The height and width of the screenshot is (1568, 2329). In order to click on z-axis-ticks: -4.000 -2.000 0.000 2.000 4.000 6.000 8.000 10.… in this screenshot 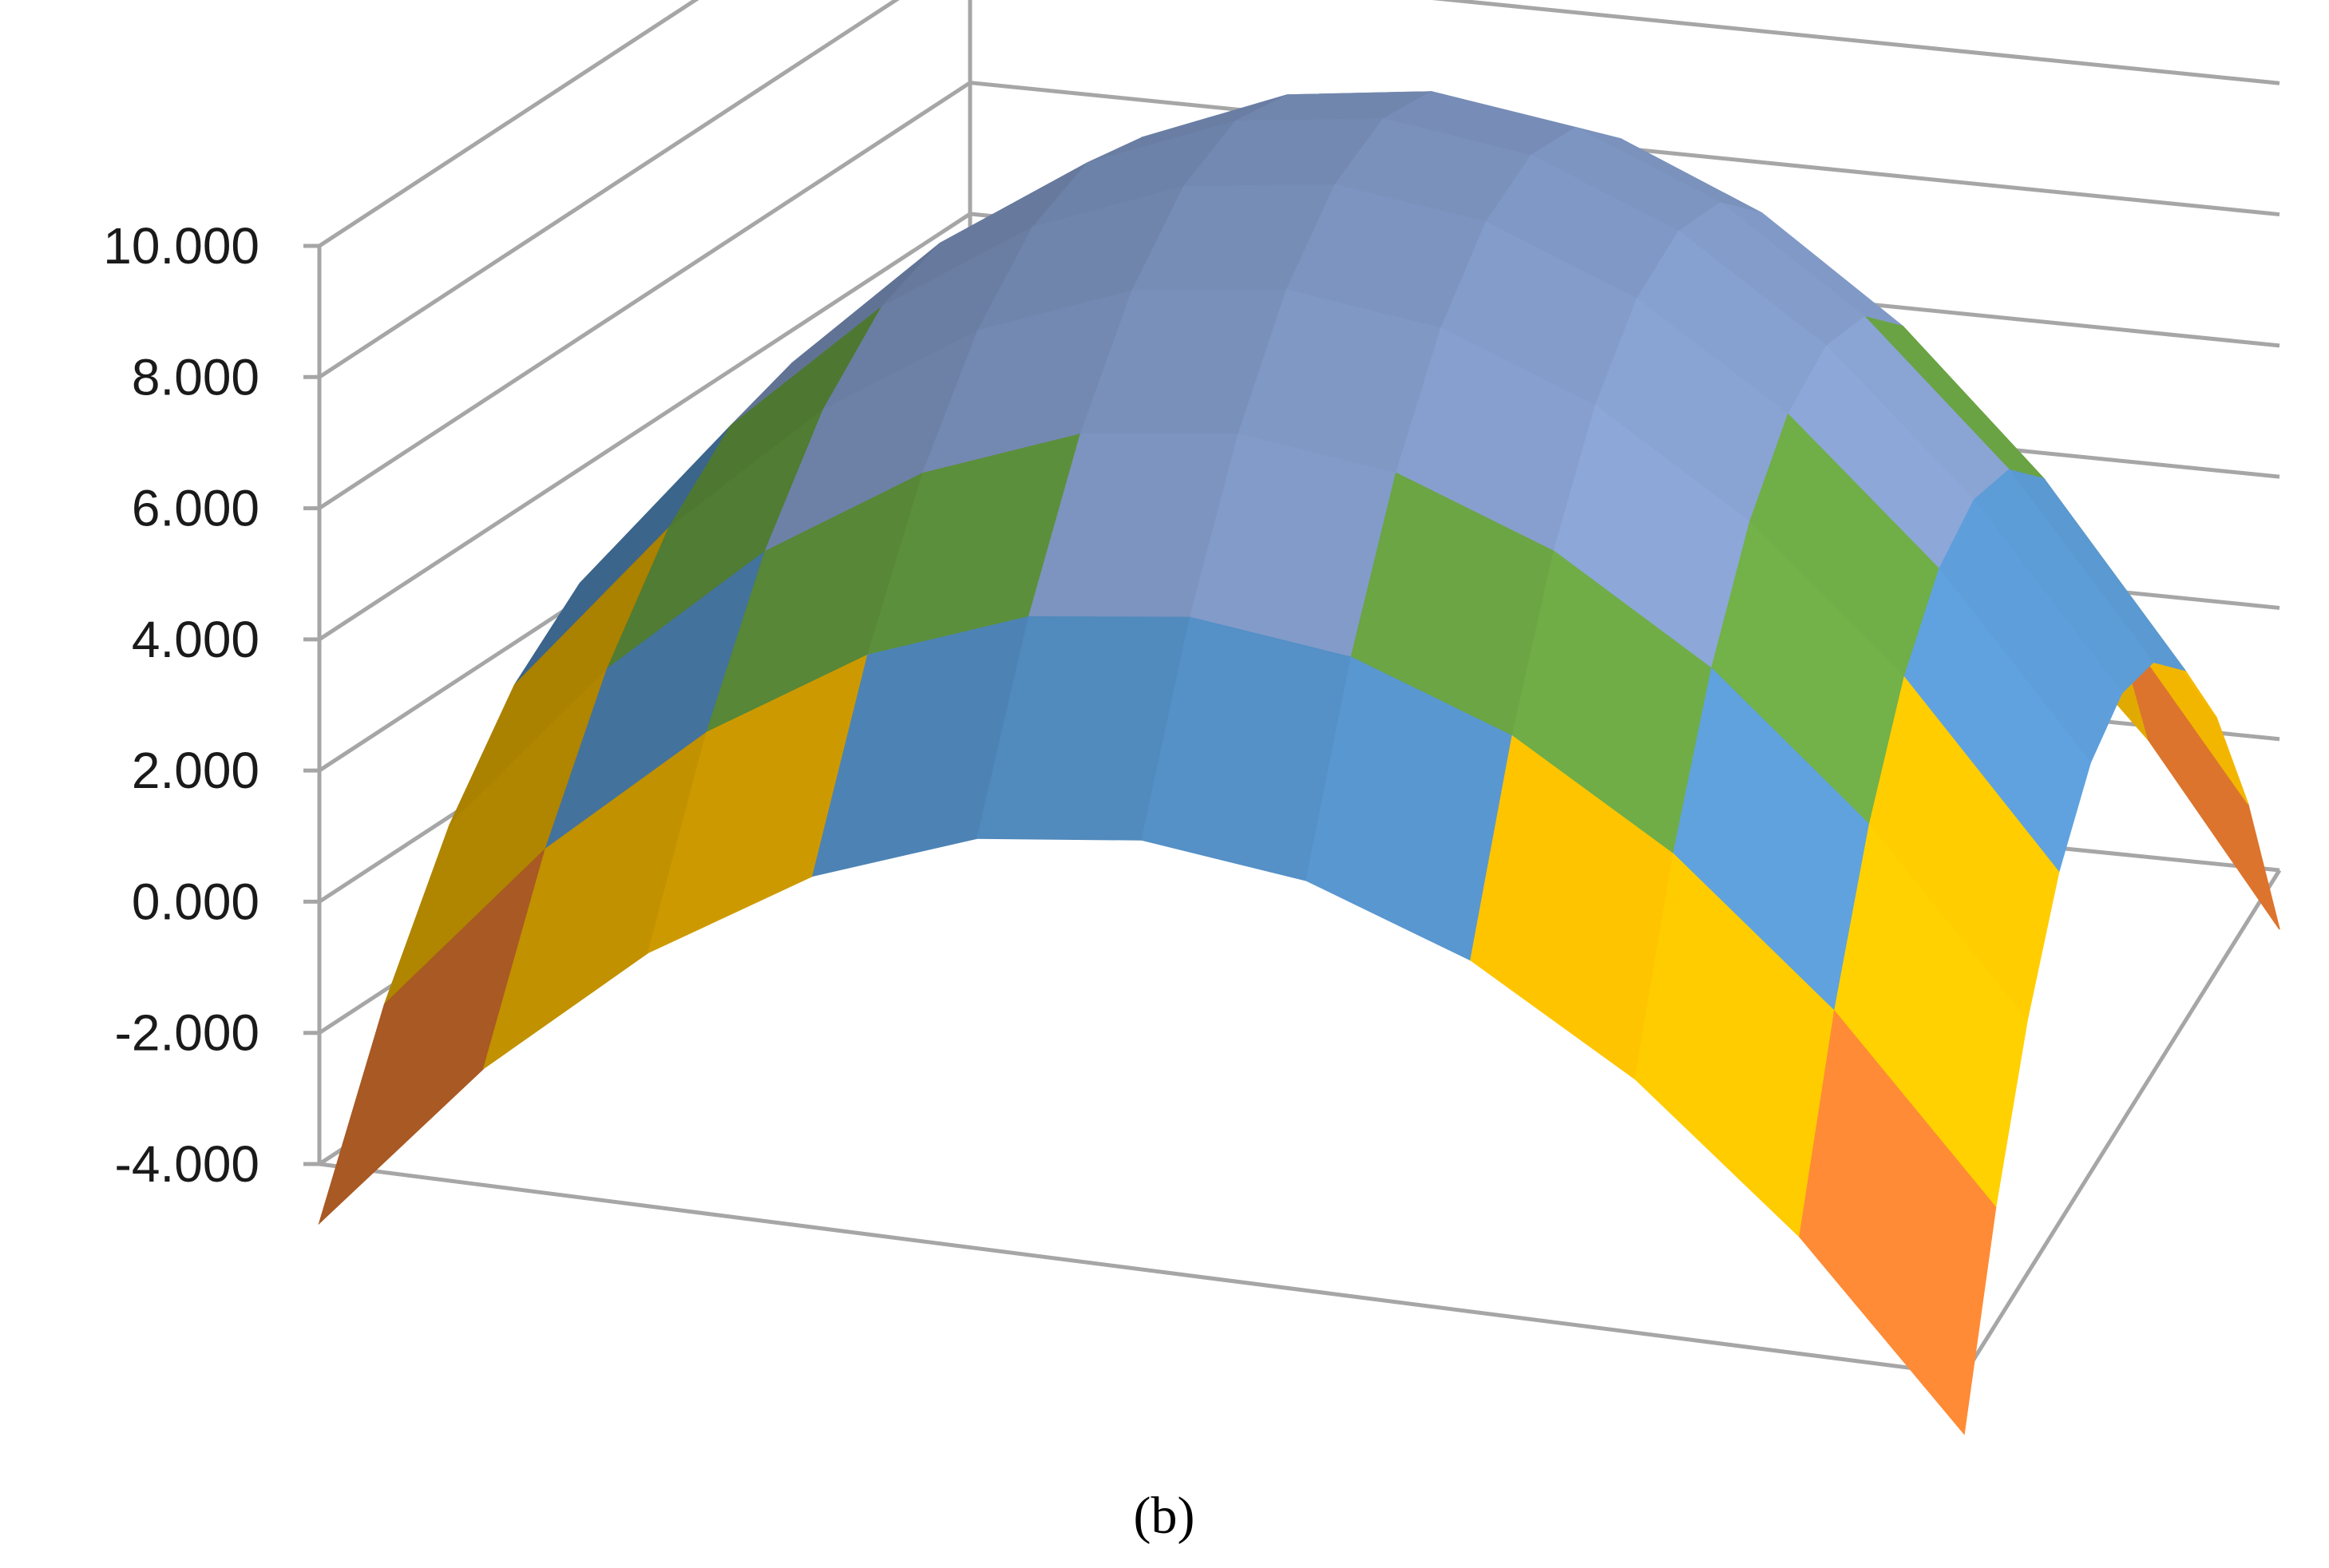, I will do `click(211, 705)`.